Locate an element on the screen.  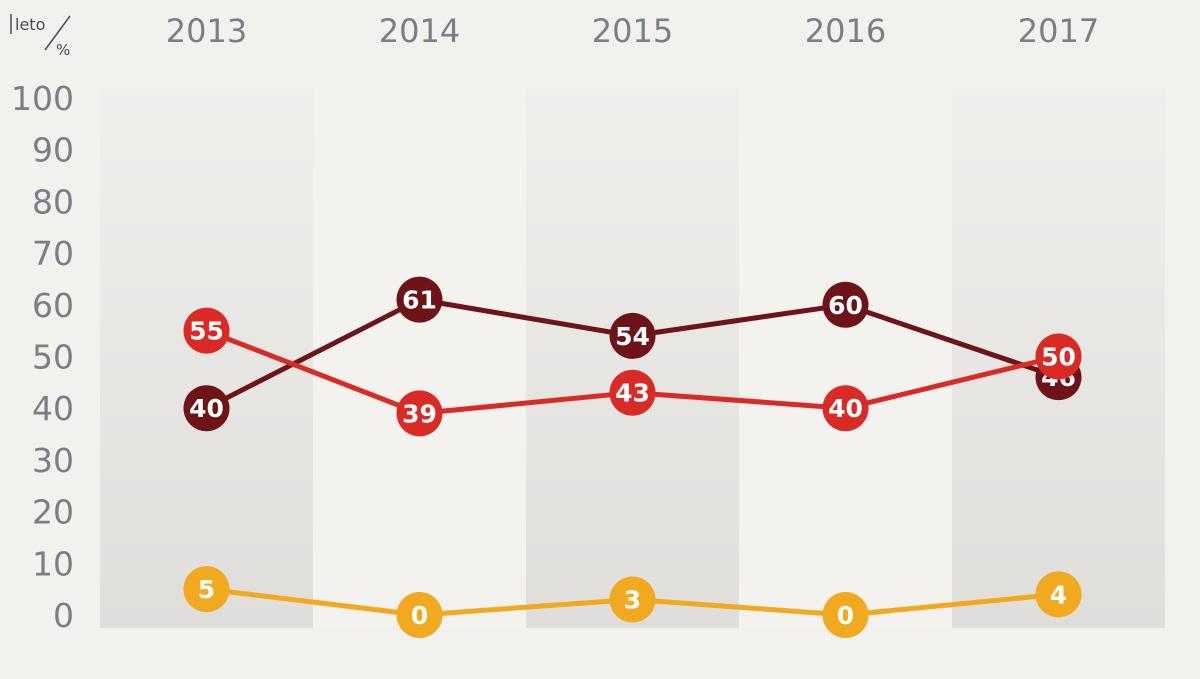
data-label: 5 is located at coordinates (206, 589).